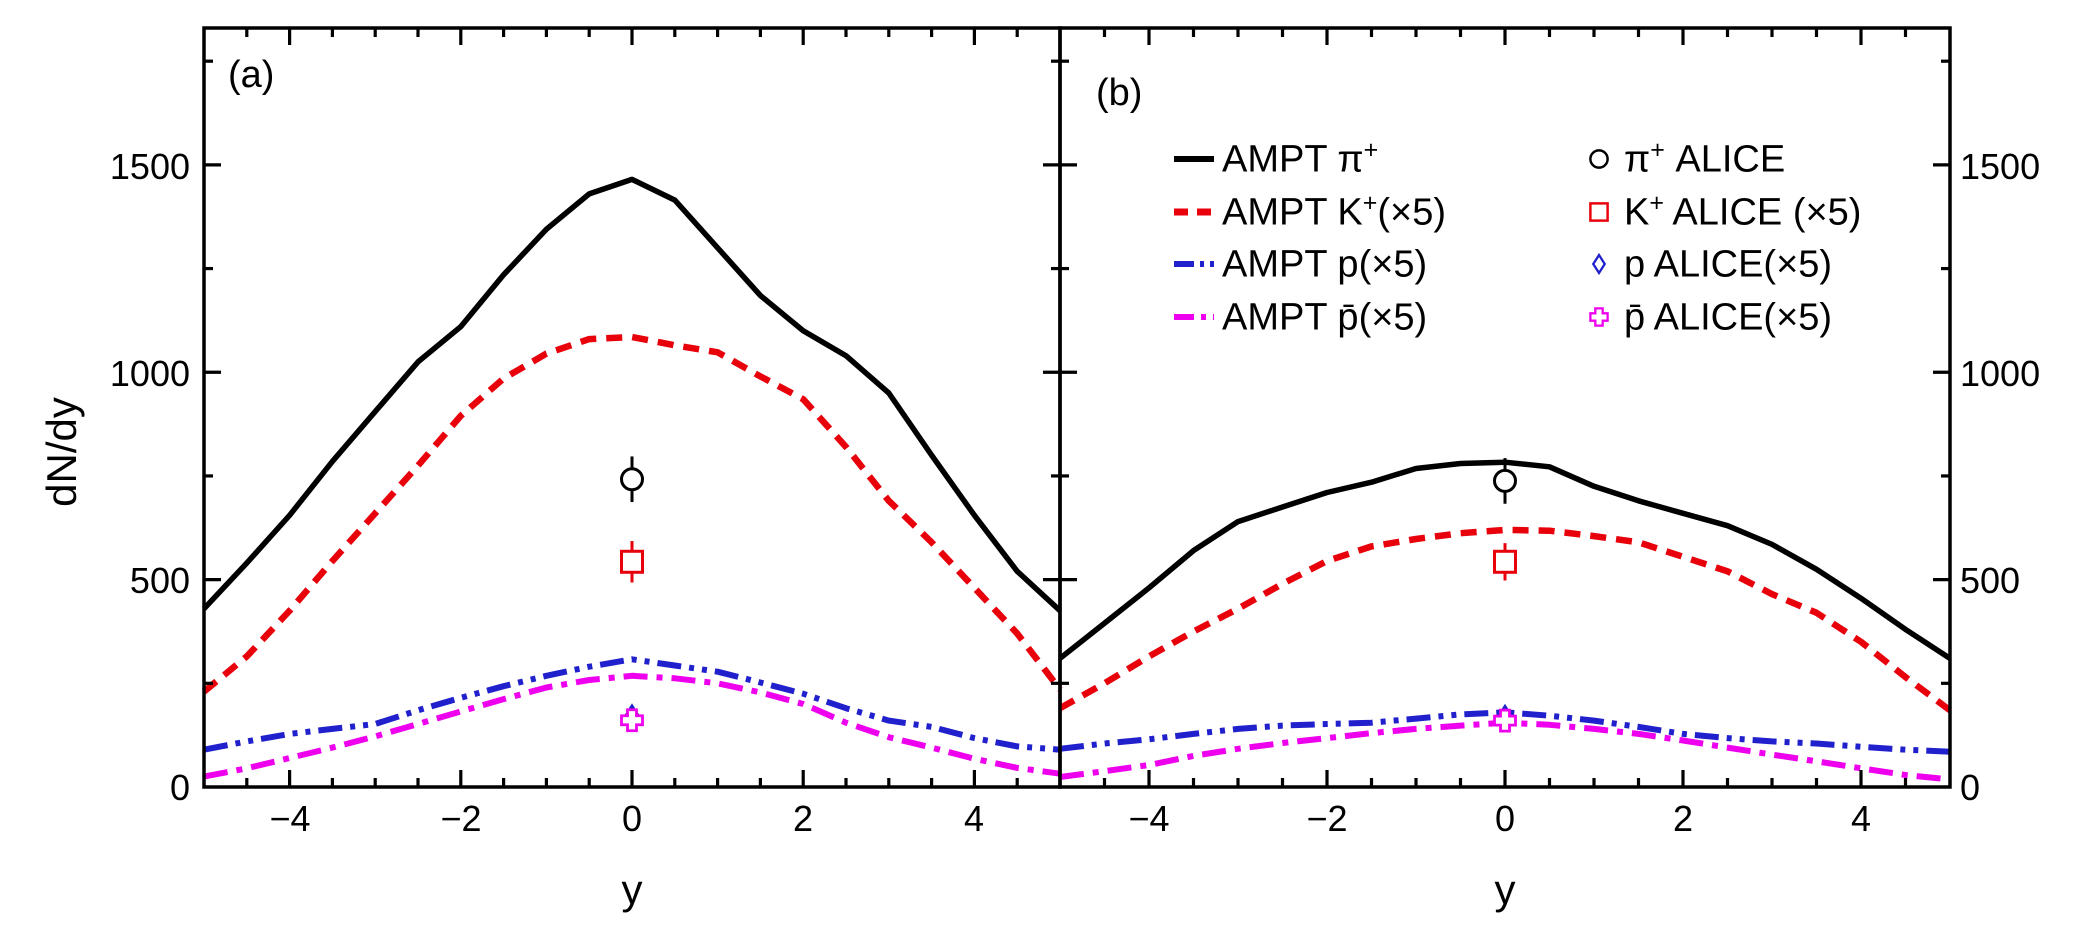 This screenshot has width=2096, height=950. What do you see at coordinates (251, 75) in the screenshot?
I see `panel-a-label: (a)` at bounding box center [251, 75].